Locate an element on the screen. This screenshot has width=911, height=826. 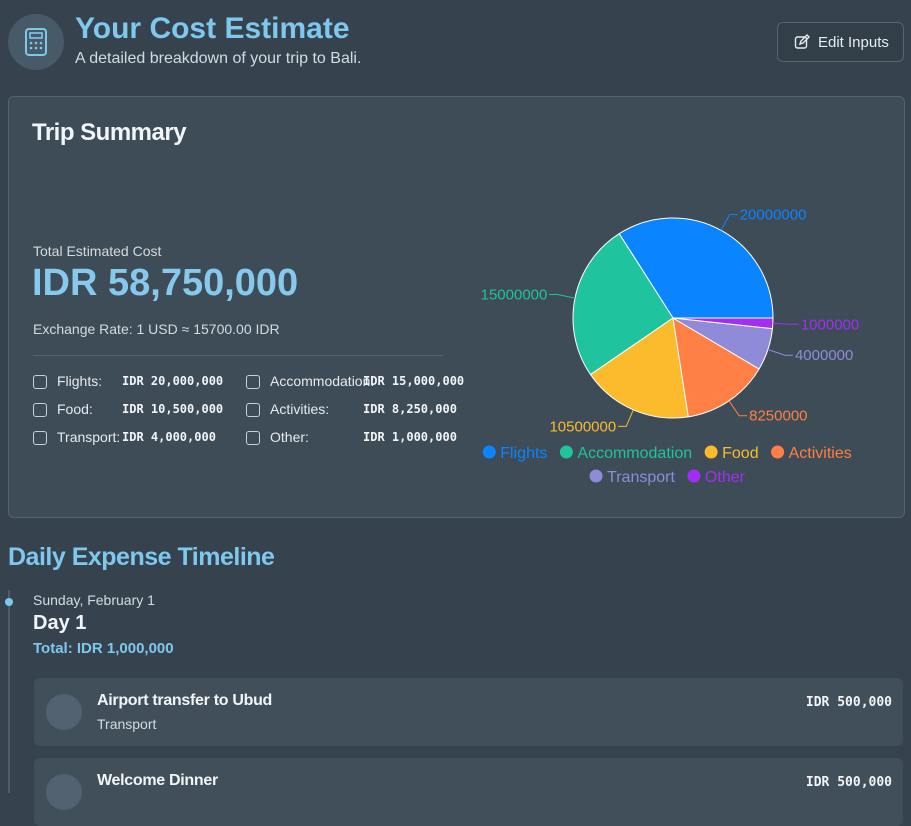
edit-icon is located at coordinates (802, 41).